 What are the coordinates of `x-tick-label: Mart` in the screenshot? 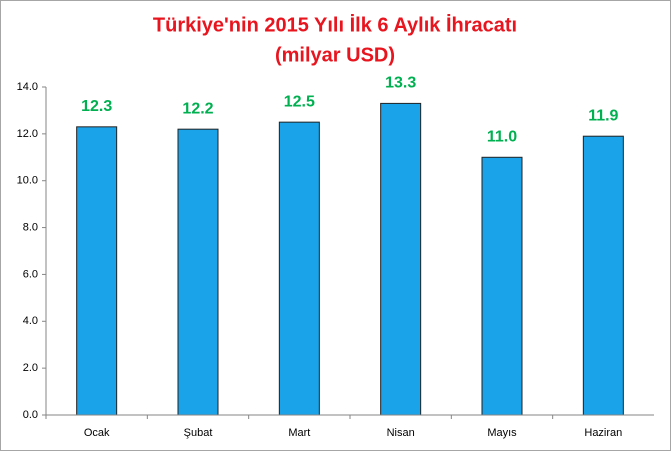 It's located at (299, 433).